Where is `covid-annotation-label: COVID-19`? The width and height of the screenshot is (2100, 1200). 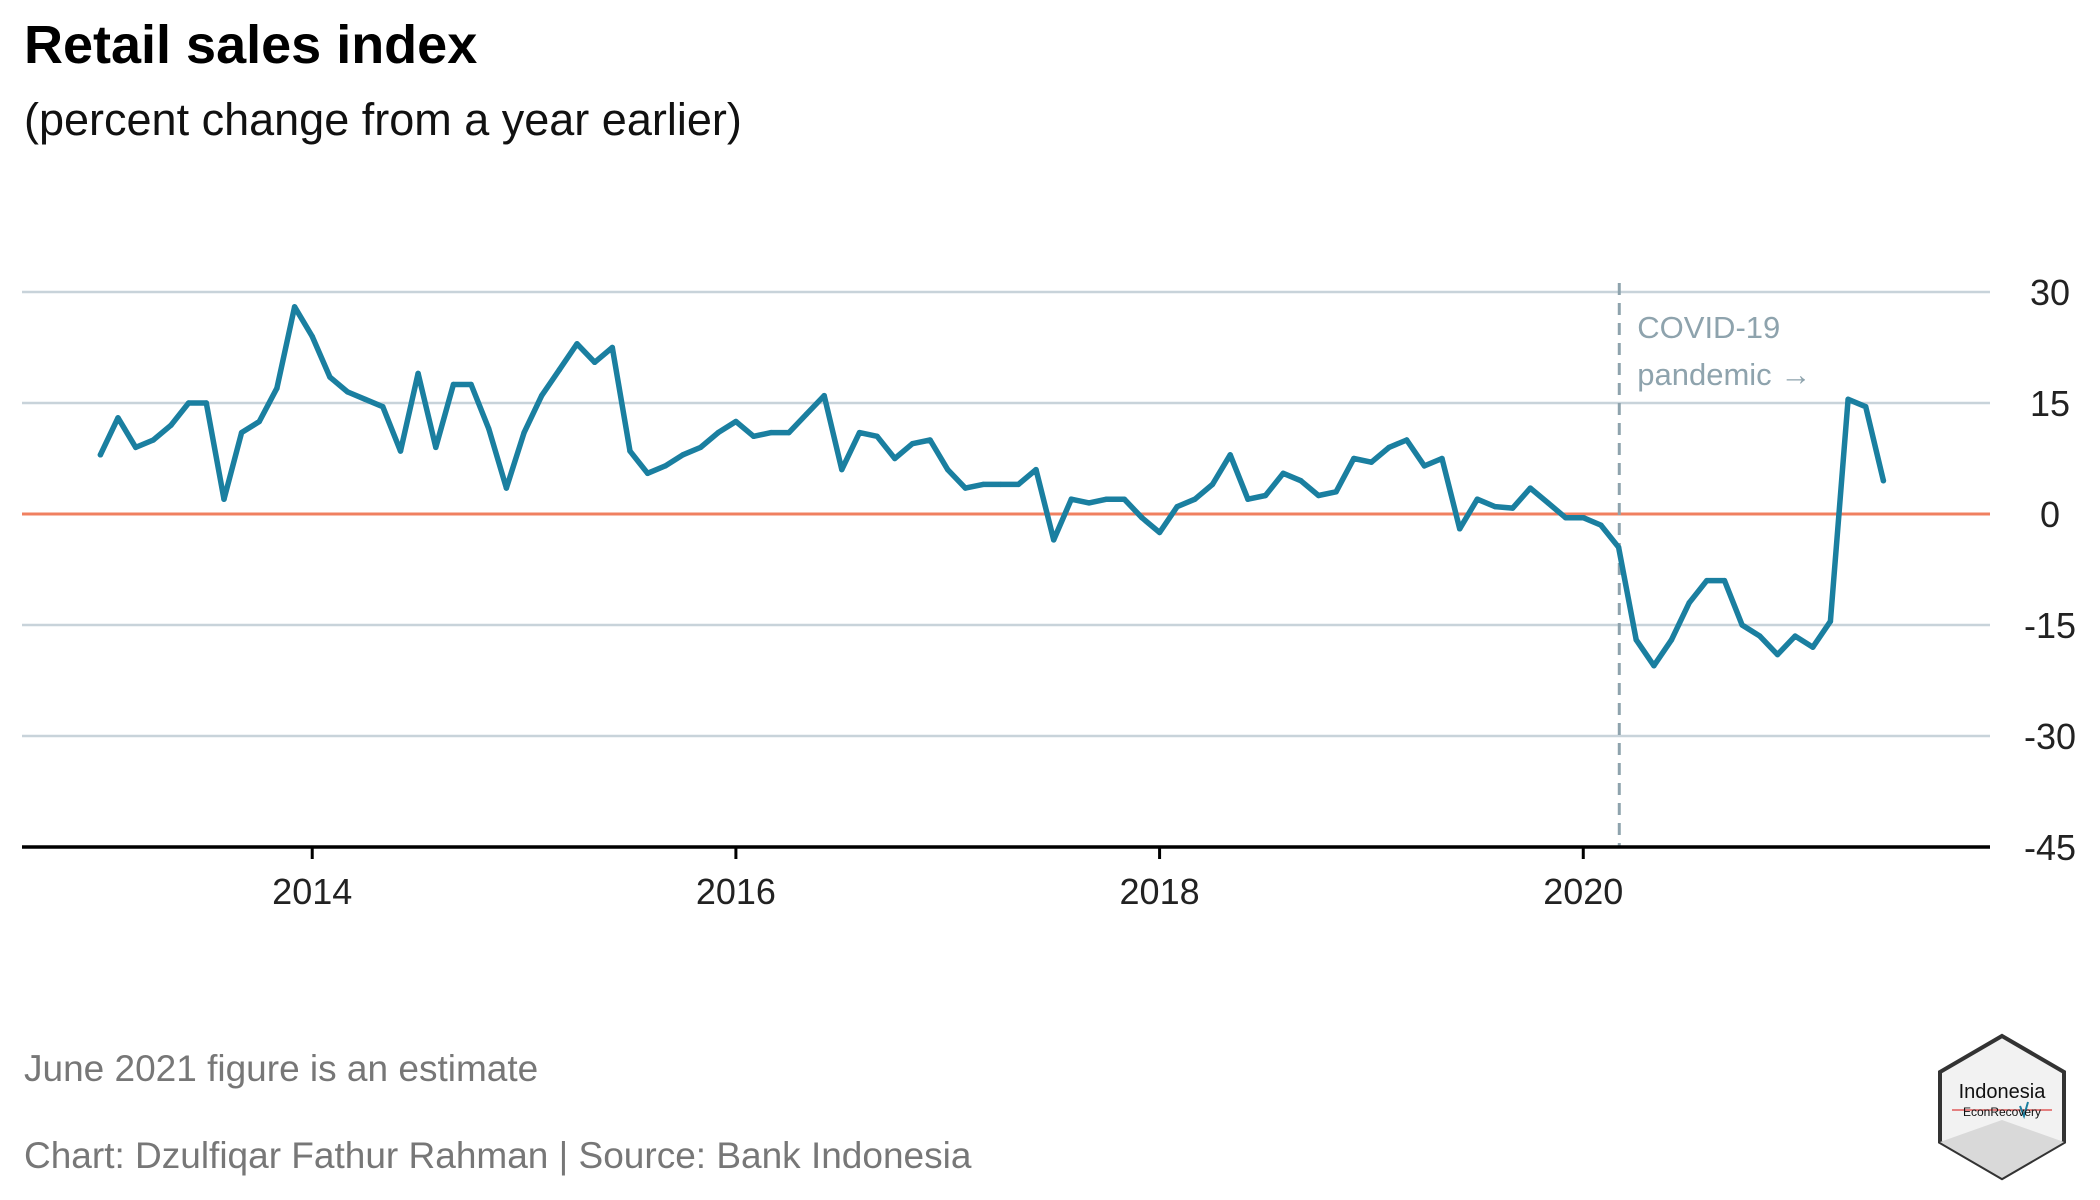 covid-annotation-label: COVID-19 is located at coordinates (1708, 327).